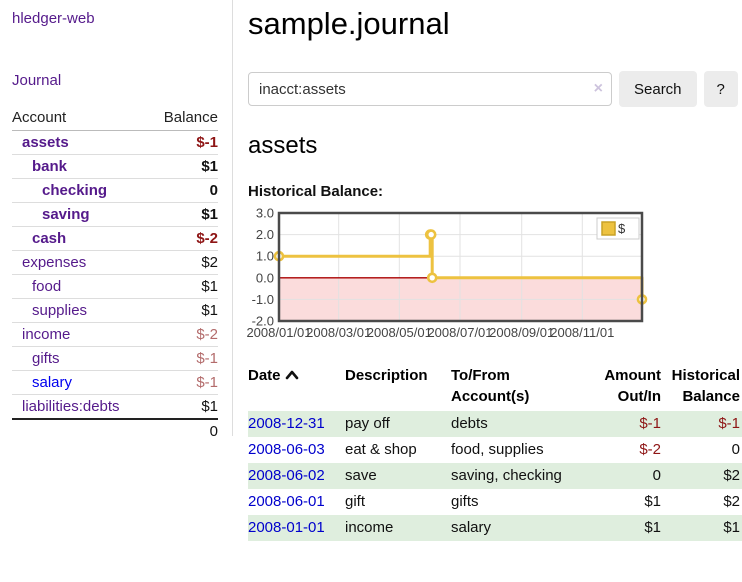  Describe the element at coordinates (729, 423) in the screenshot. I see `transaction-balance: $-1` at that location.